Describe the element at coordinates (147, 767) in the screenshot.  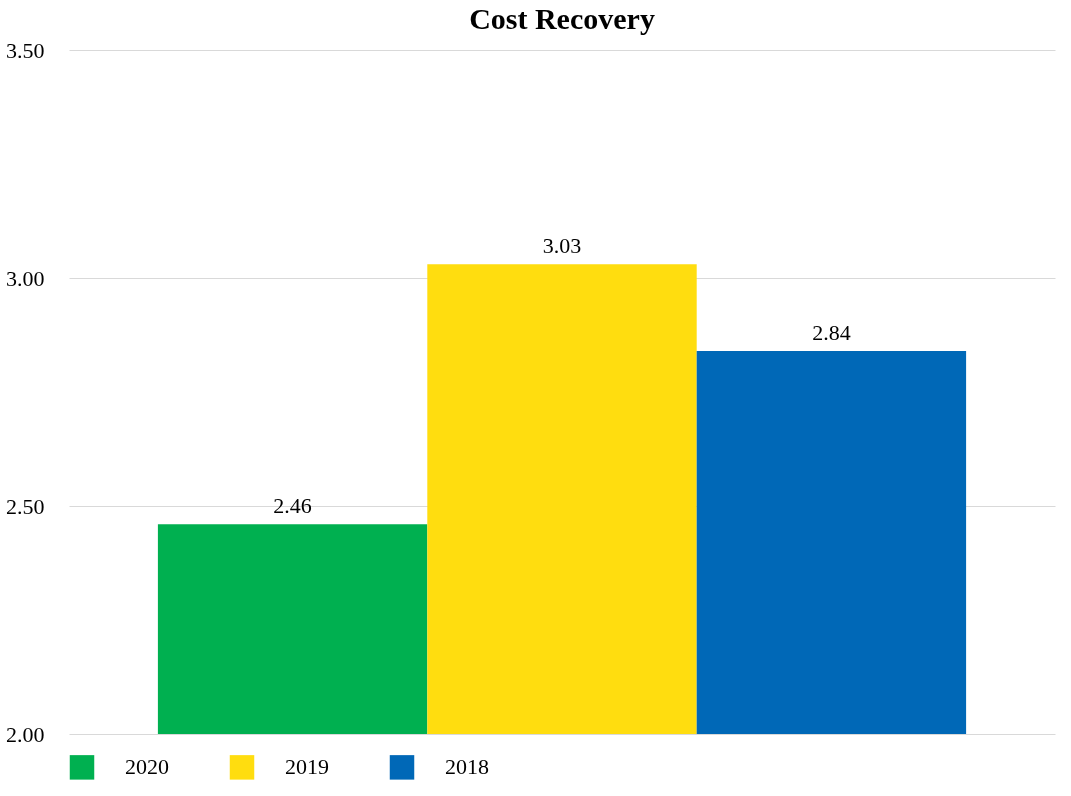
I see `legend-label: 2020` at that location.